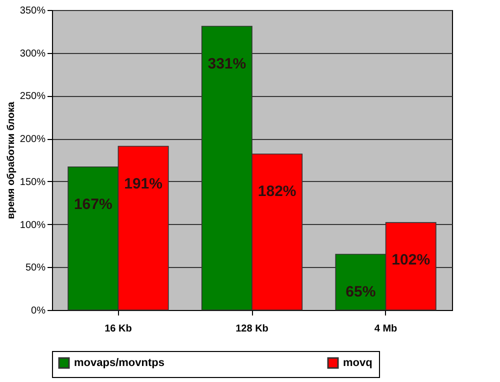  I want to click on legend-label: movq, so click(357, 363).